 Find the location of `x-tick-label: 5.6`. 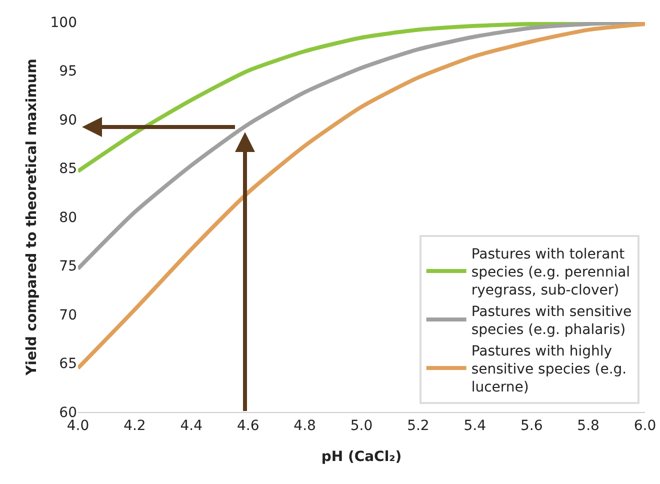

x-tick-label: 5.6 is located at coordinates (531, 426).